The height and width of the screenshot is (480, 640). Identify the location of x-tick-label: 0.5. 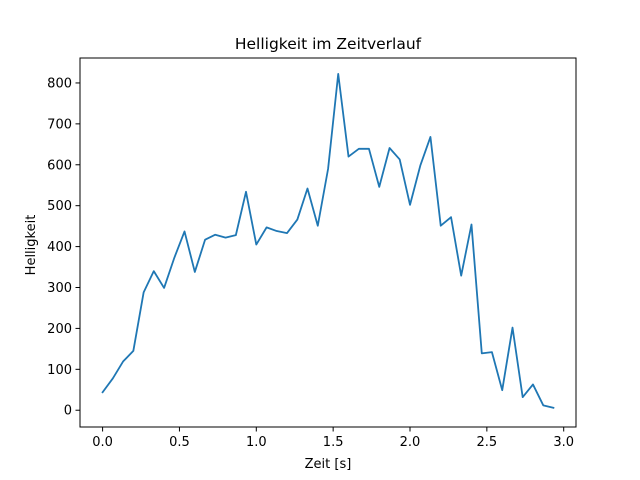
(179, 442).